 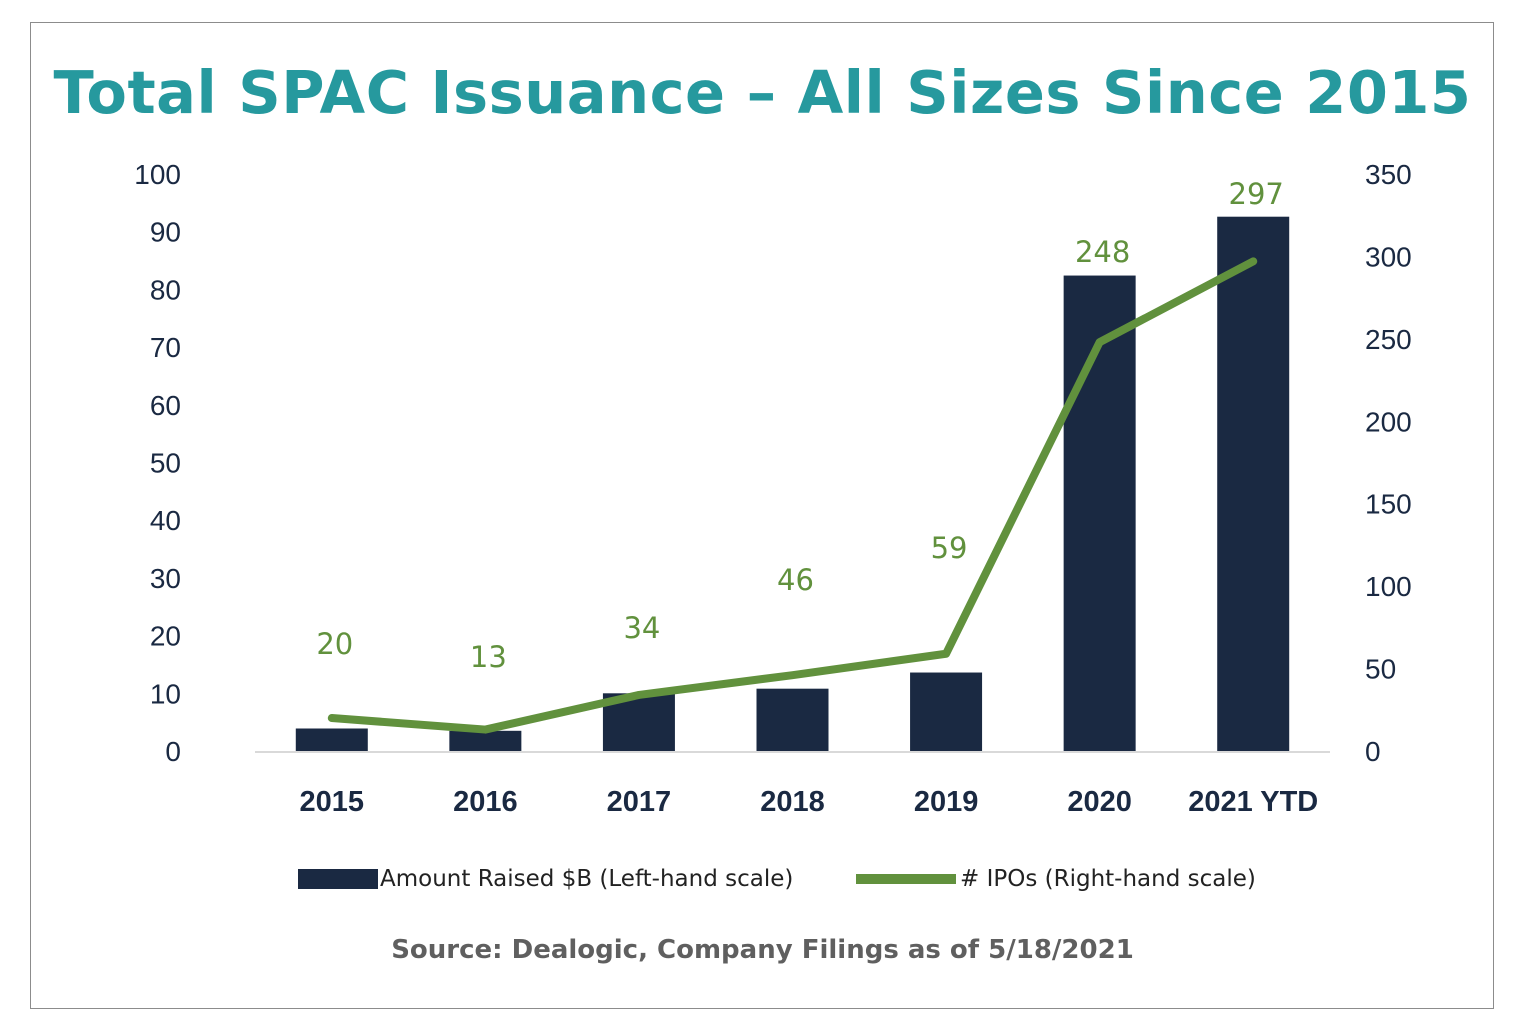 I want to click on legend-item-ipos: # IPOs (Right-hand scale), so click(x=1056, y=879).